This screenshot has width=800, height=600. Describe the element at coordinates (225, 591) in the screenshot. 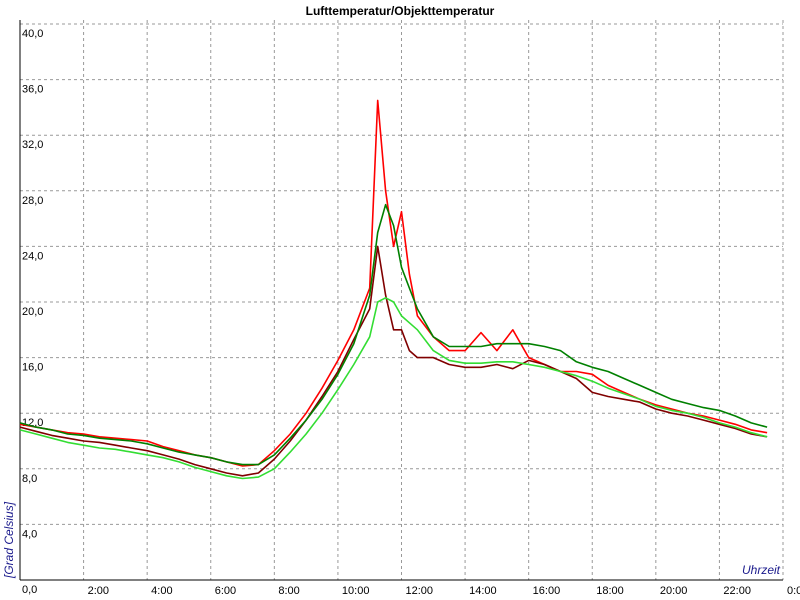

I see `x-tick-label: 6:00` at that location.